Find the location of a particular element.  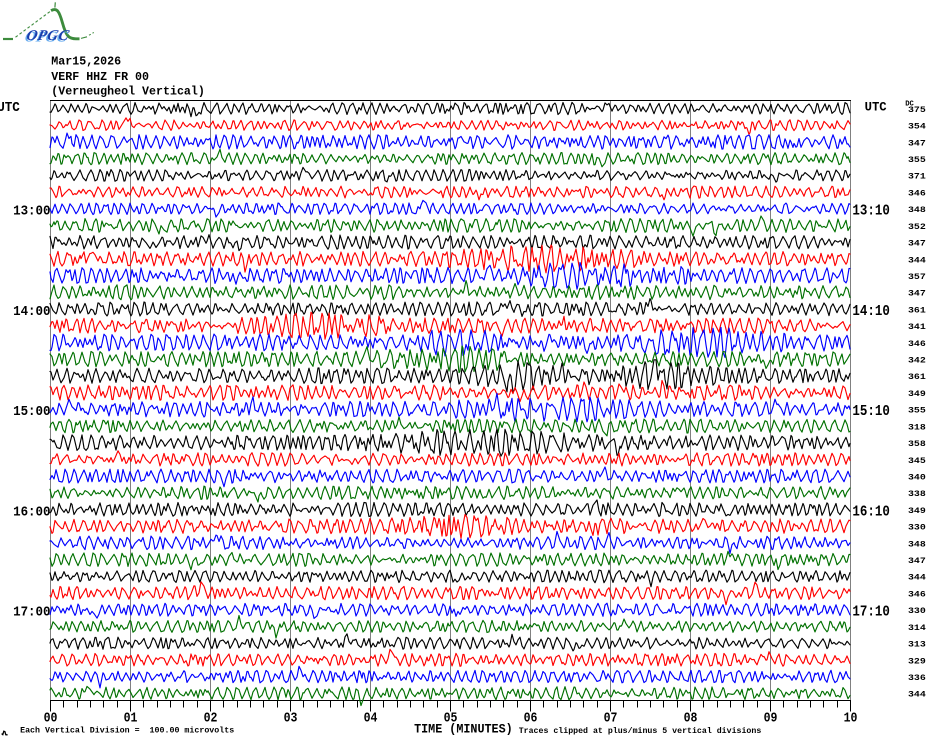

svg-text: 354 is located at coordinates (917, 126).